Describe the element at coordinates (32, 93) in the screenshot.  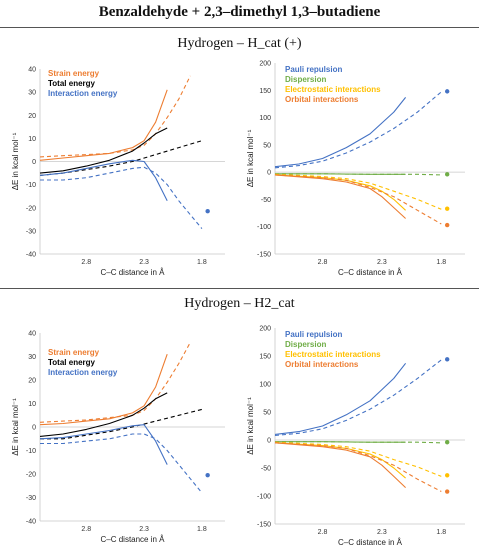
I see `y-tick-label: 30` at that location.